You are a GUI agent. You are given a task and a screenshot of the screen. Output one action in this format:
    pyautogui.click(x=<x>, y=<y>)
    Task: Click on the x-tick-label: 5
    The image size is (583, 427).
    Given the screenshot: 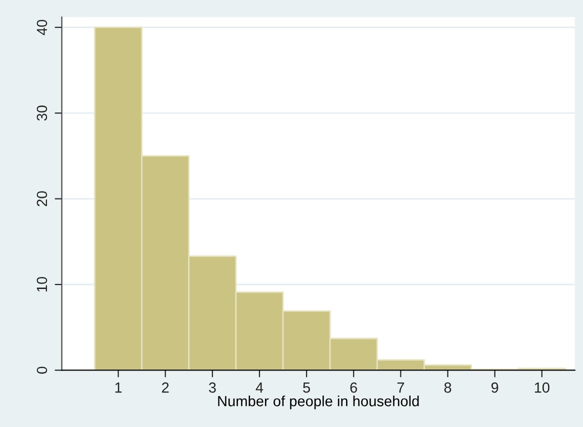 What is the action you would take?
    pyautogui.click(x=306, y=387)
    